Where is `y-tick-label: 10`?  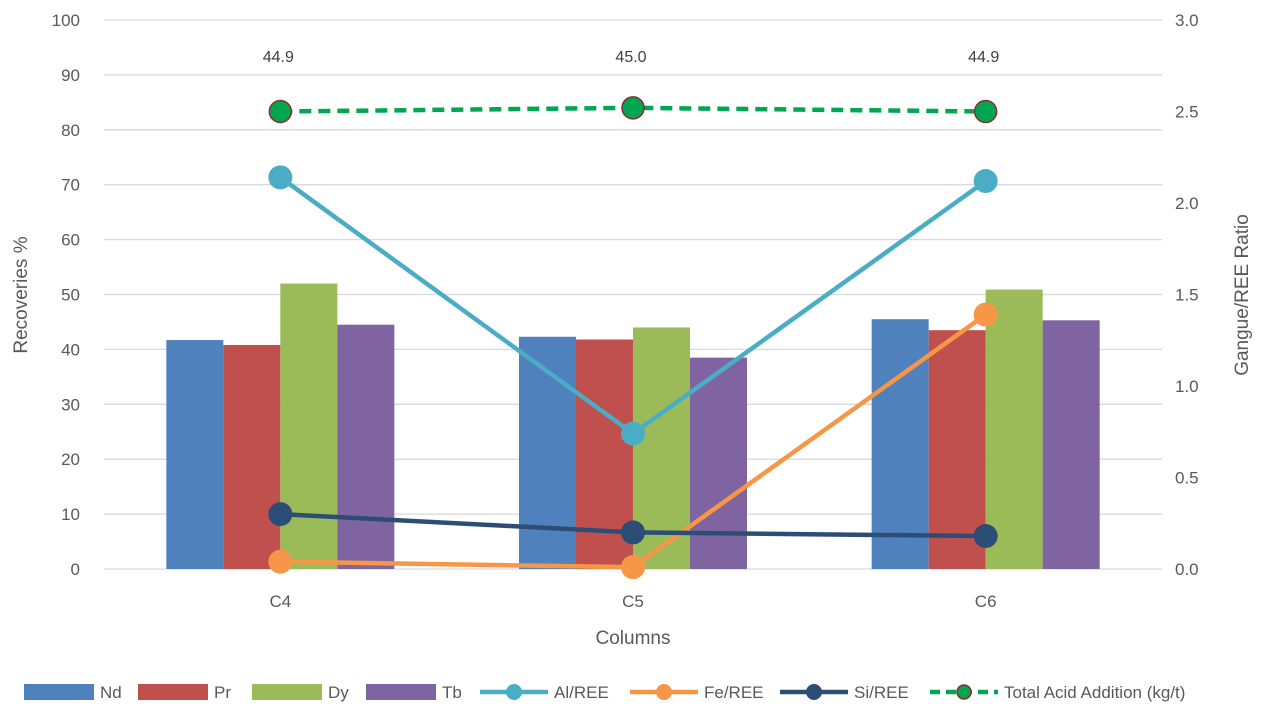 y-tick-label: 10 is located at coordinates (70, 514).